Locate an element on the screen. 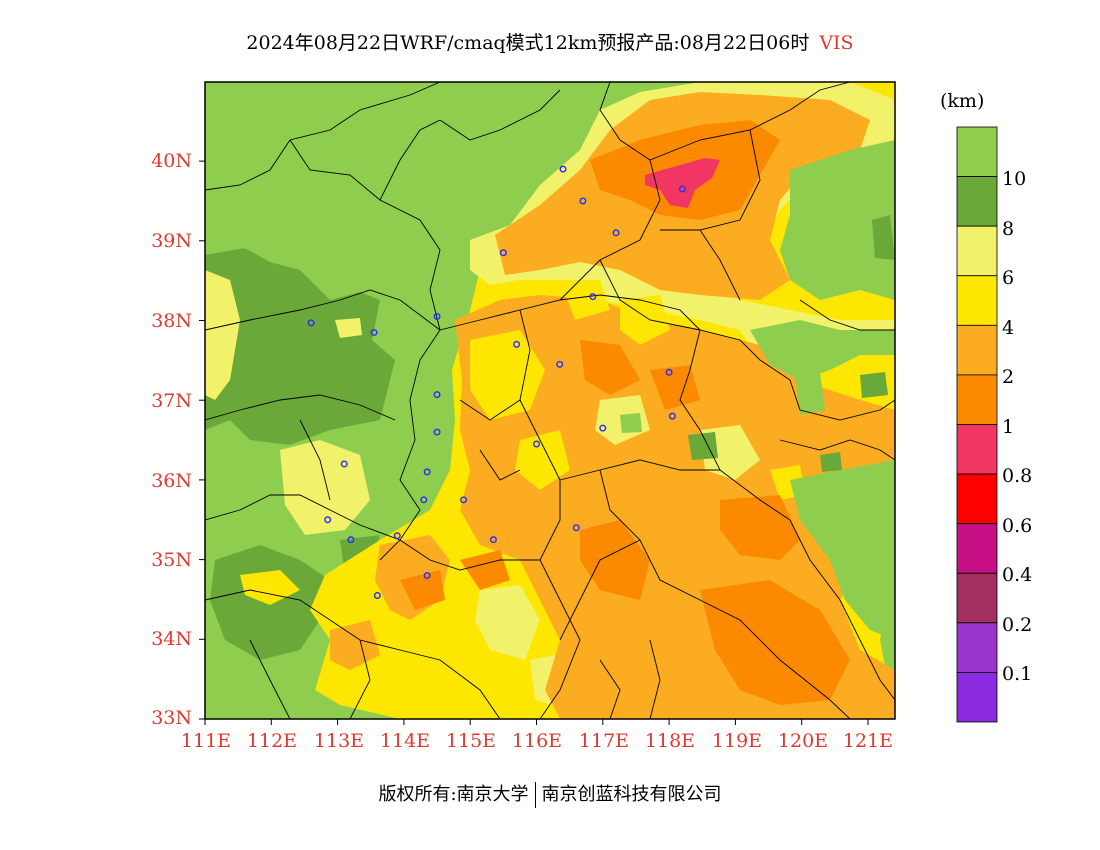 The image size is (1100, 850). lat-label-35: 35N is located at coordinates (171, 560).